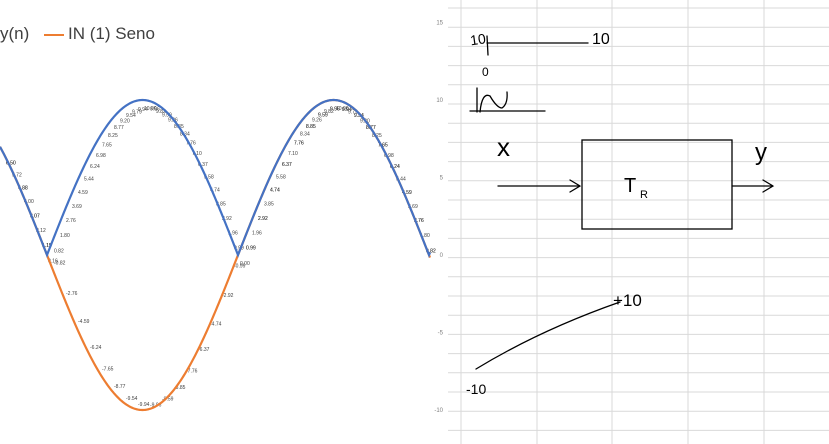 This screenshot has height=444, width=829. What do you see at coordinates (287, 165) in the screenshot?
I see `orange-data-label: 6.37` at bounding box center [287, 165].